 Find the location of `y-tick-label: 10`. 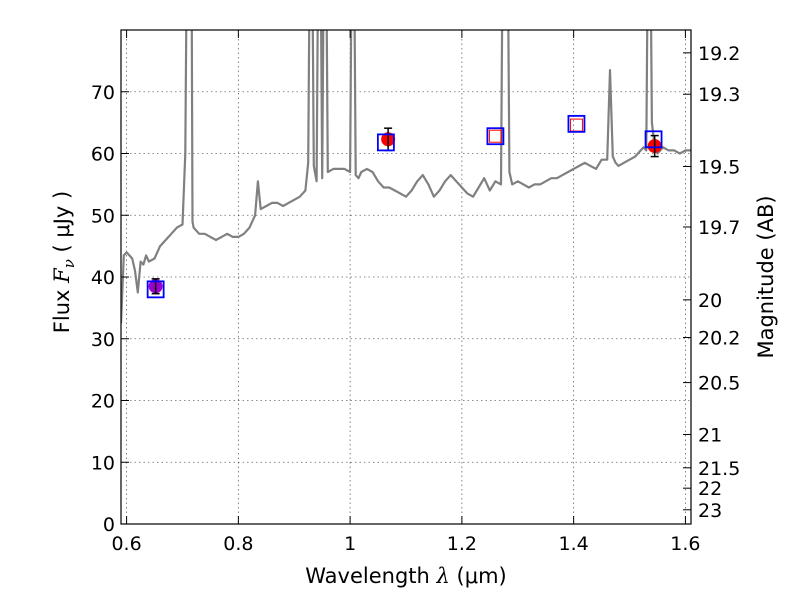

y-tick-label: 10 is located at coordinates (103, 463).